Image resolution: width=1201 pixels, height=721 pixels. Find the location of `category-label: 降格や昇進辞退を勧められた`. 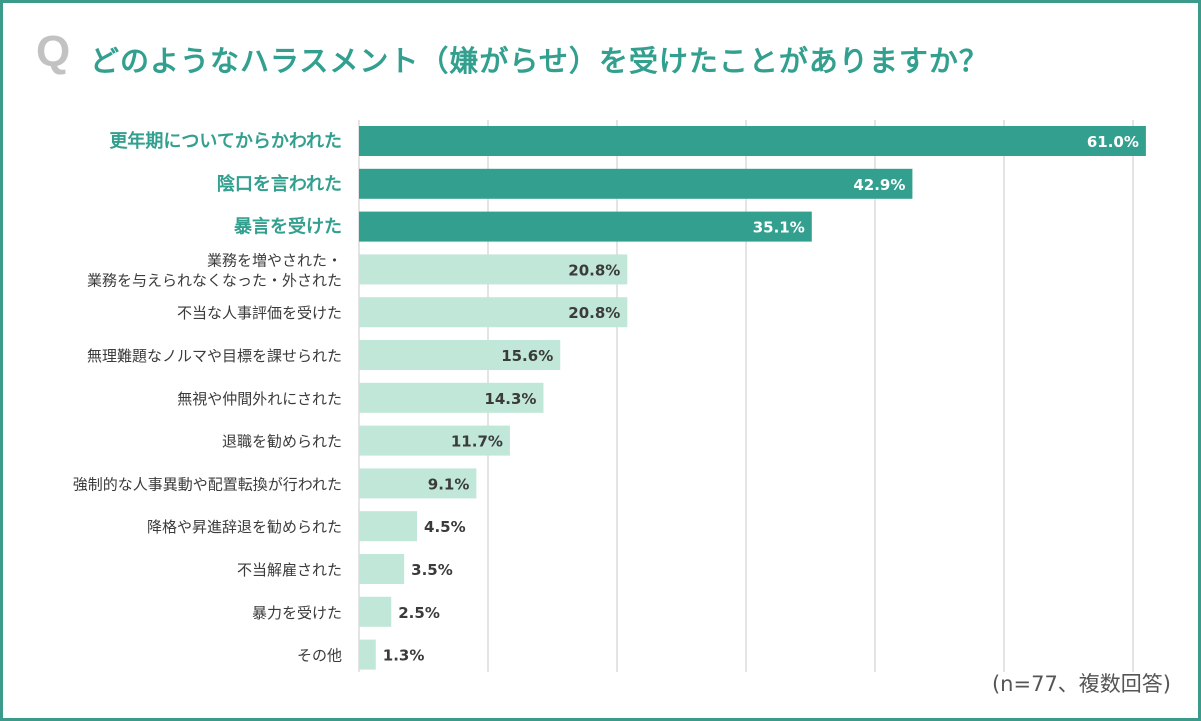

category-label: 降格や昇進辞退を勧められた is located at coordinates (244, 527).